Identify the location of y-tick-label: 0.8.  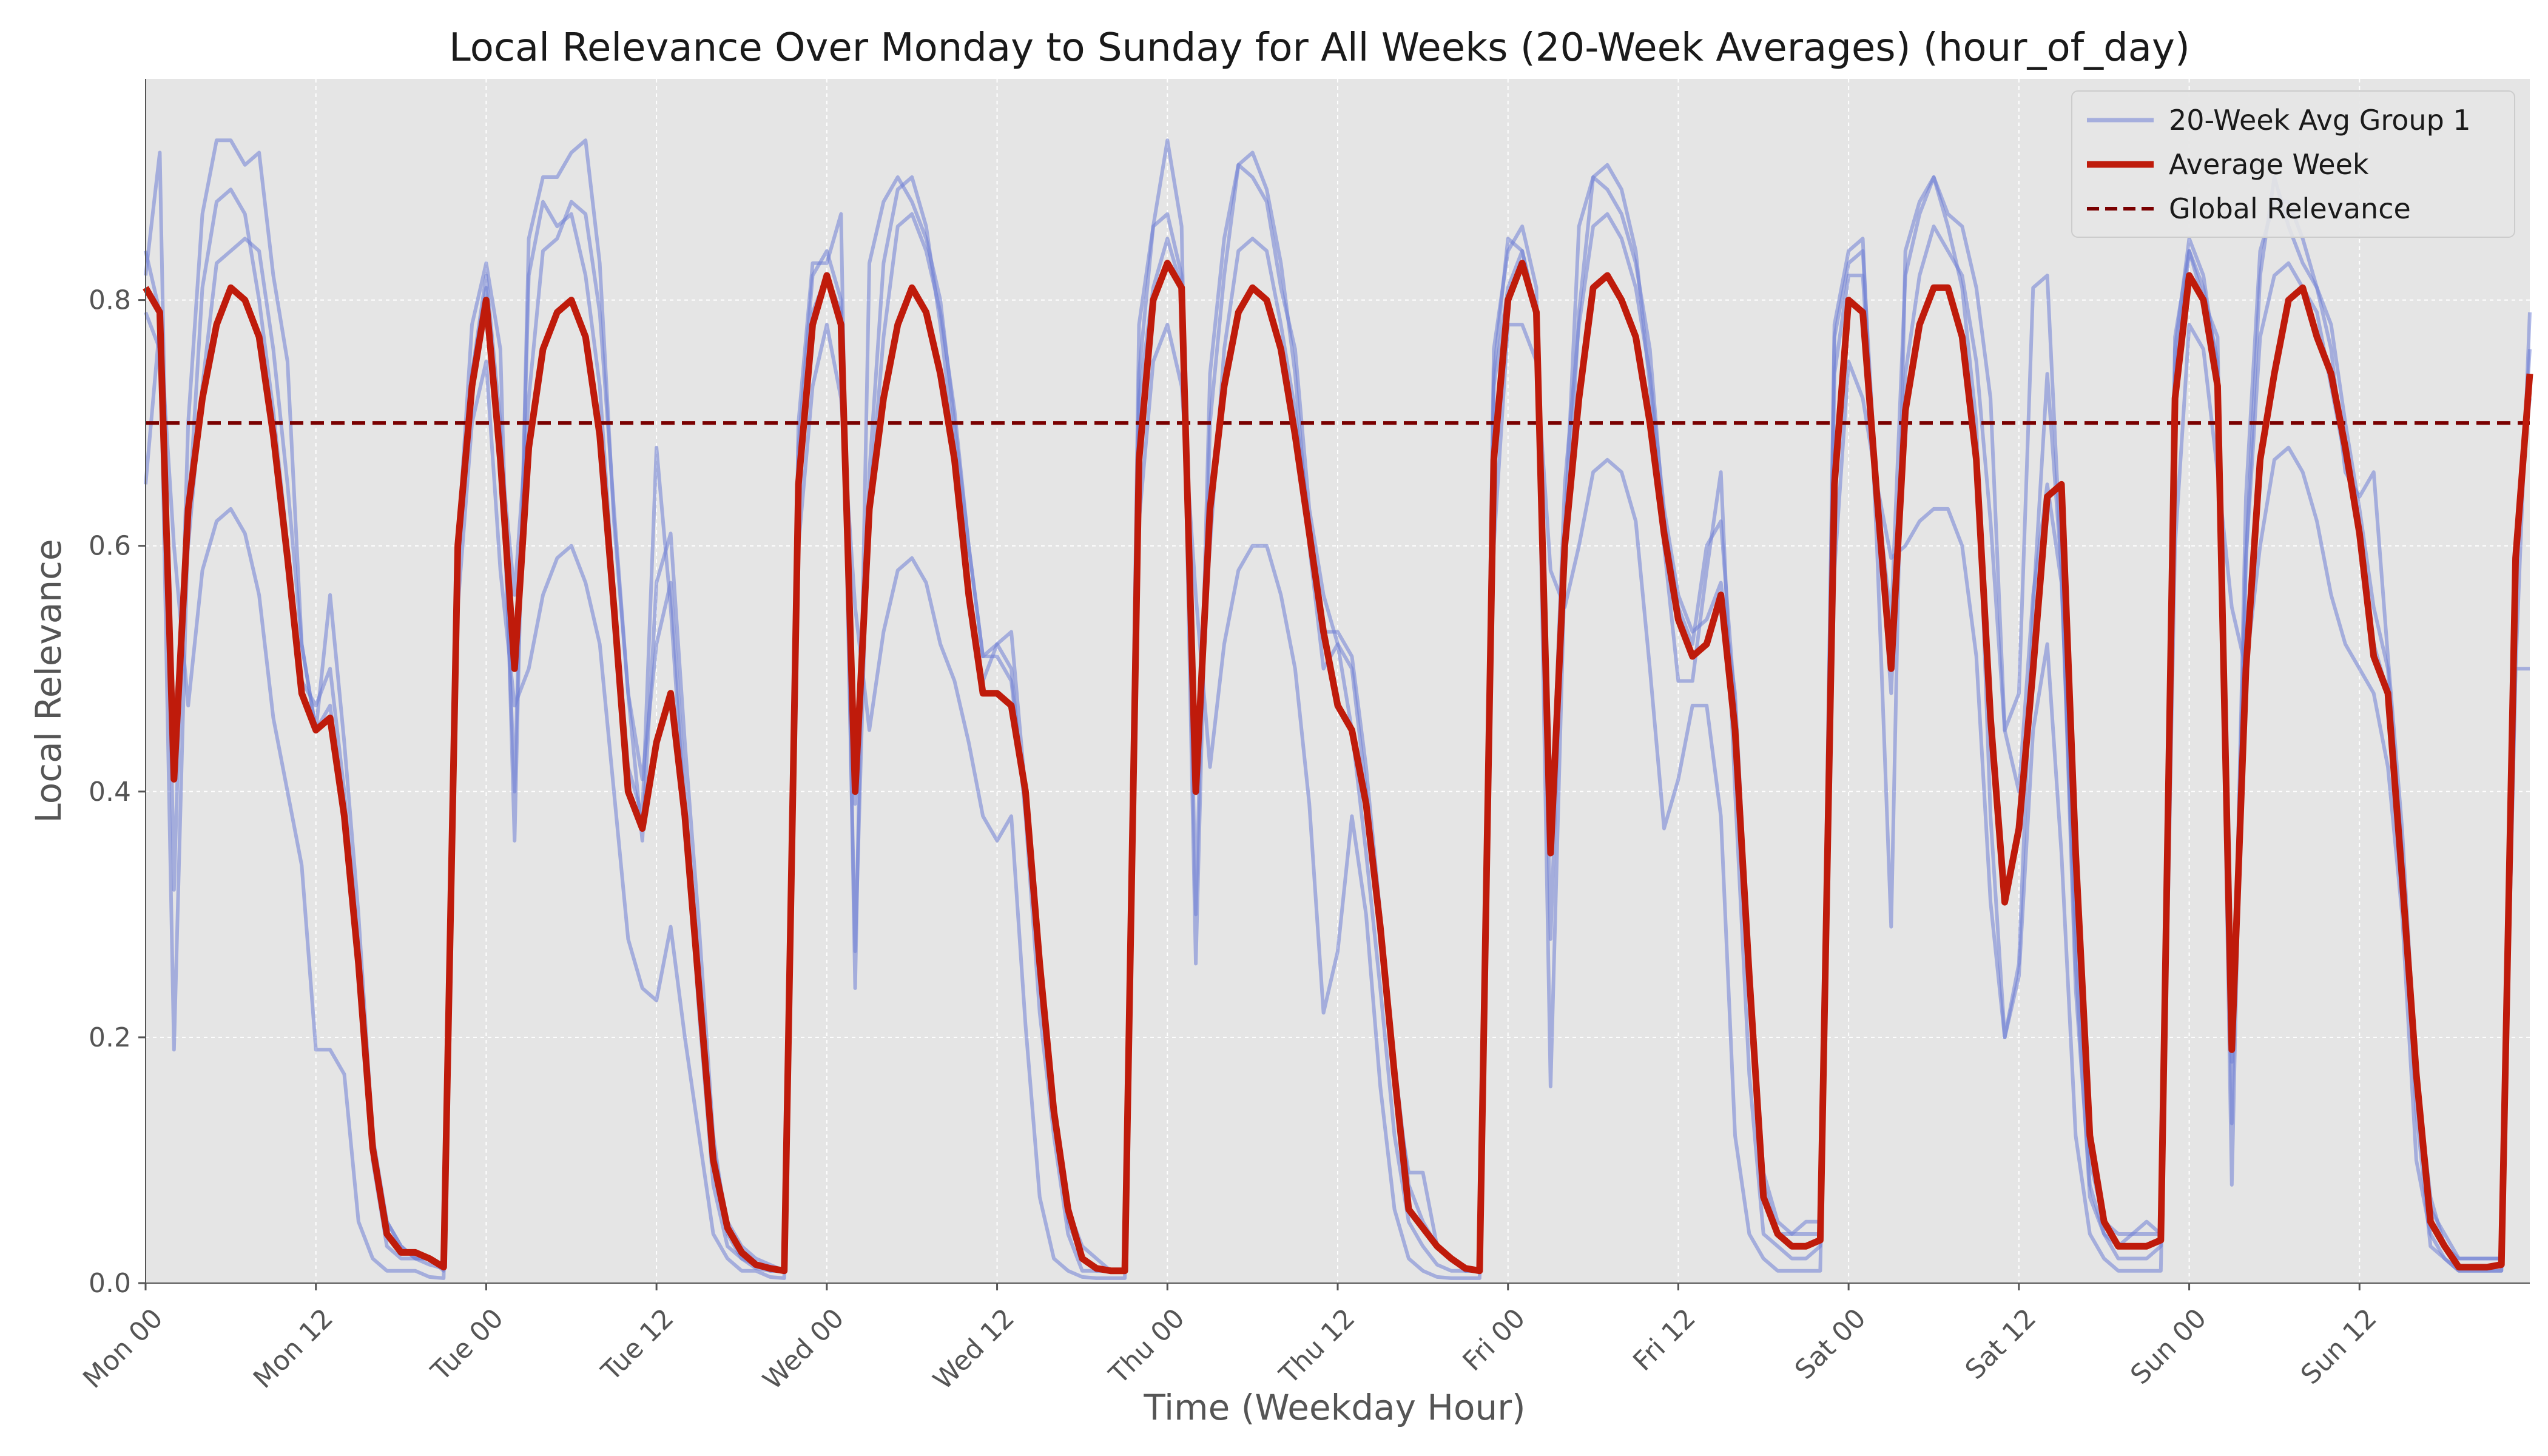
(110, 300).